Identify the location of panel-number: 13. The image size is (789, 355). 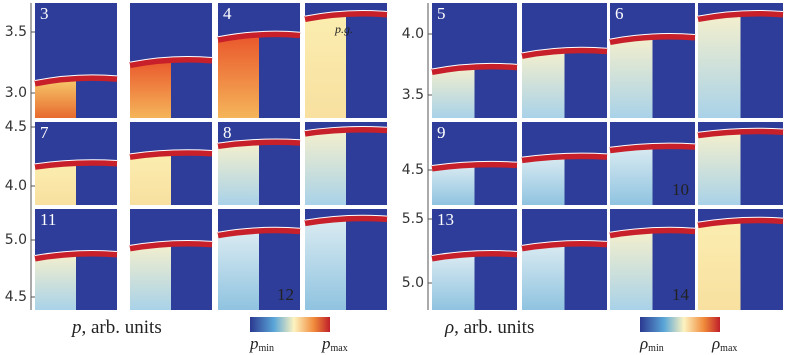
(445, 219).